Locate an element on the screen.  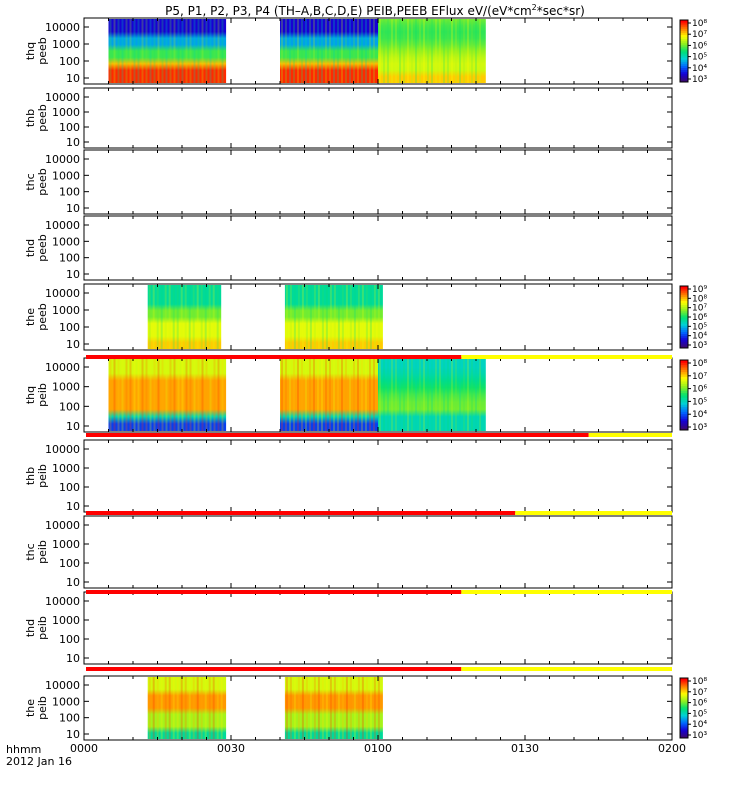
title-units: *sec*sr) is located at coordinates (560, 11).